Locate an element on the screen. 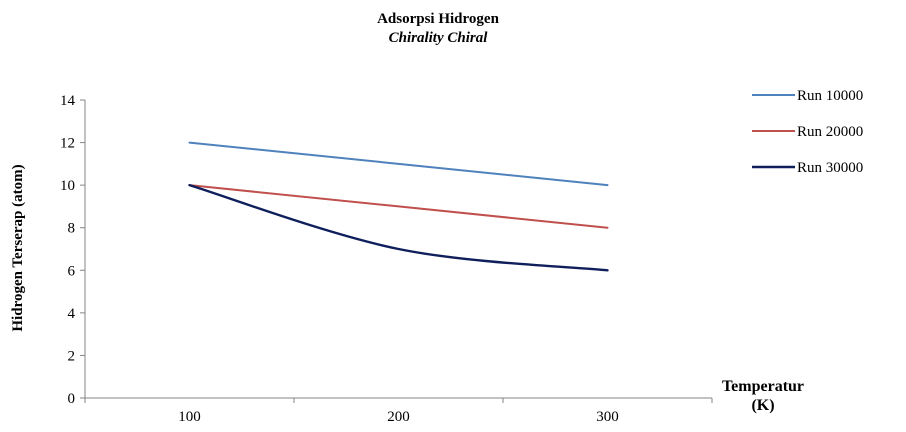 The height and width of the screenshot is (432, 906). chart-title: Adsorpsi Hidrogen is located at coordinates (438, 19).